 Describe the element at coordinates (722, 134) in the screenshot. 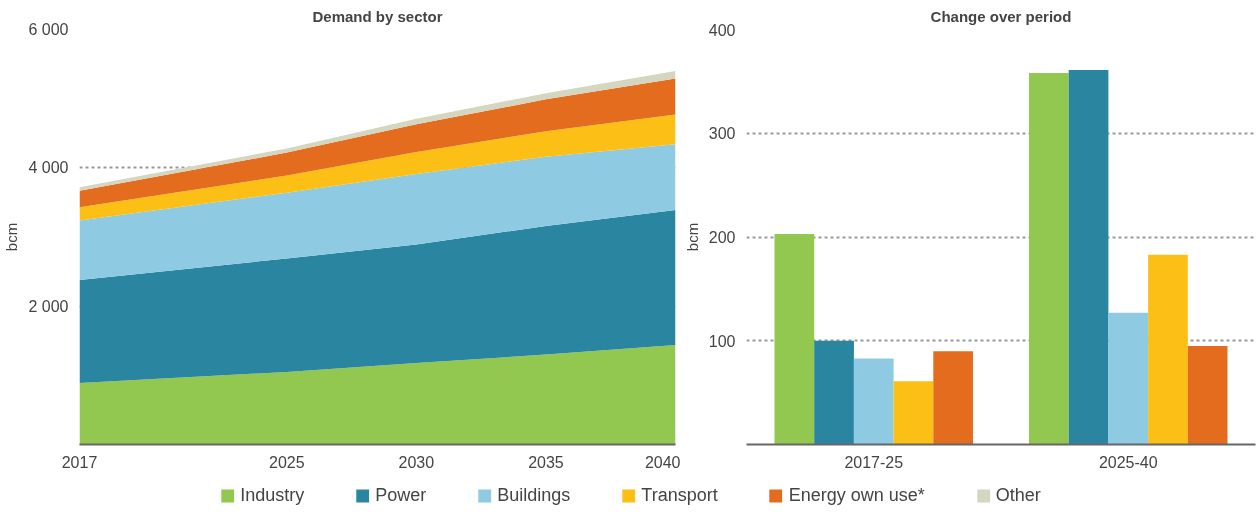

I see `y-tick-label: 300` at that location.